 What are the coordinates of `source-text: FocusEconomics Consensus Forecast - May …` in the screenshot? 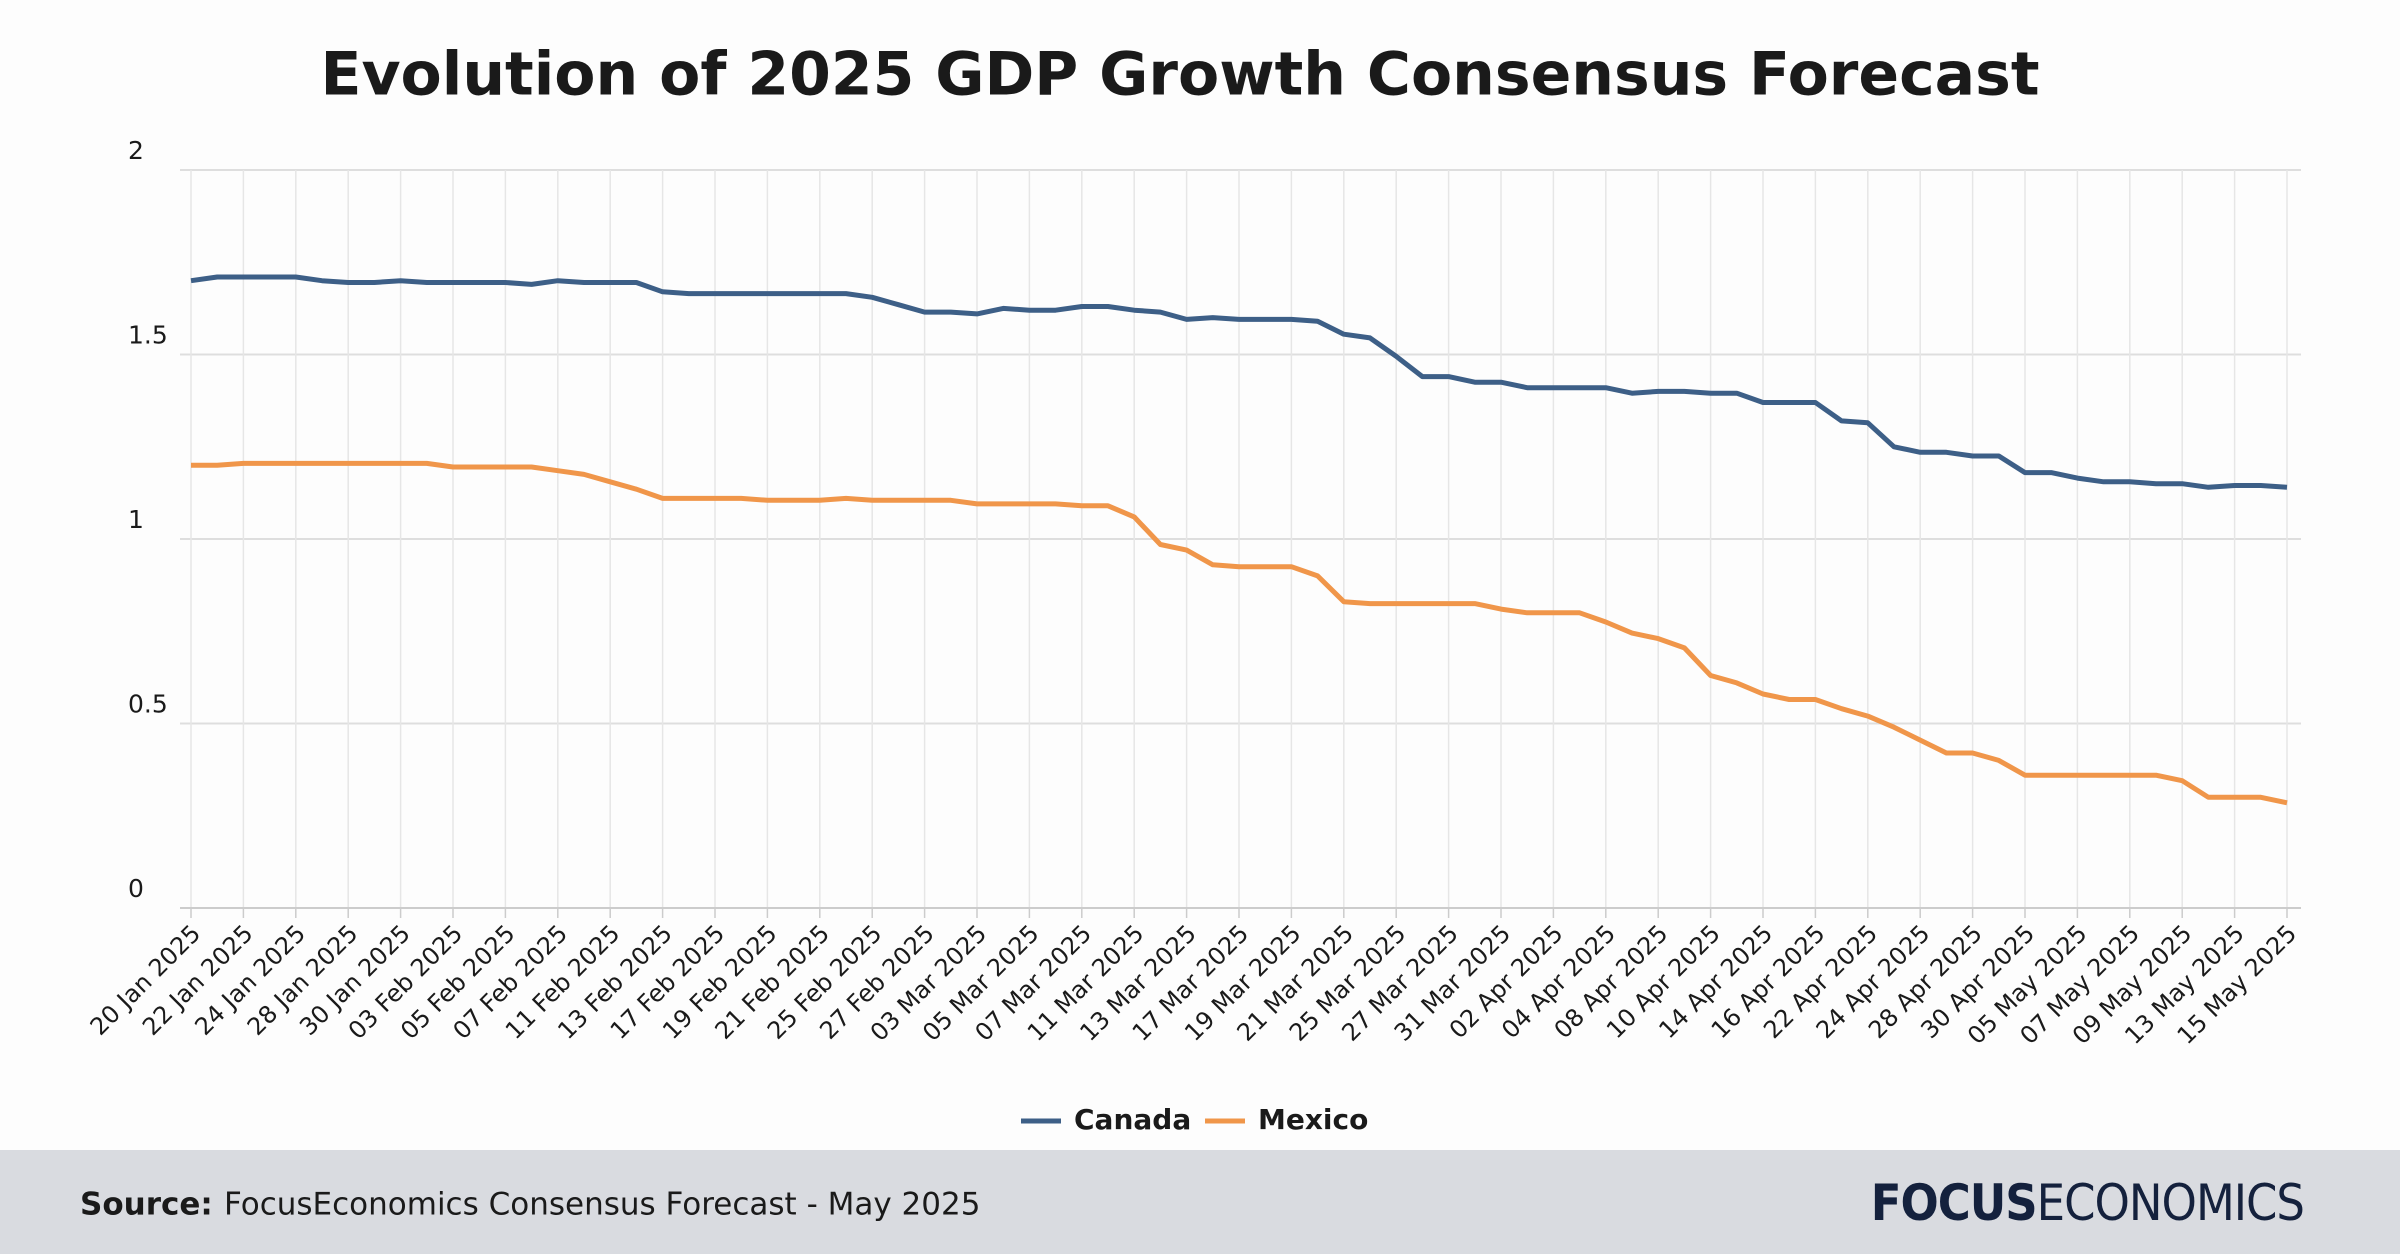 It's located at (602, 1205).